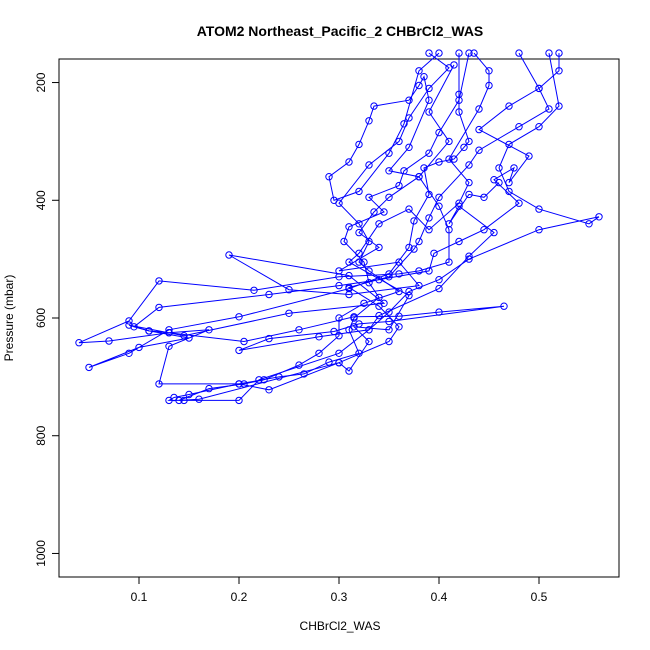 This screenshot has height=650, width=650. Describe the element at coordinates (41, 82) in the screenshot. I see `y-tick-label: 200` at that location.